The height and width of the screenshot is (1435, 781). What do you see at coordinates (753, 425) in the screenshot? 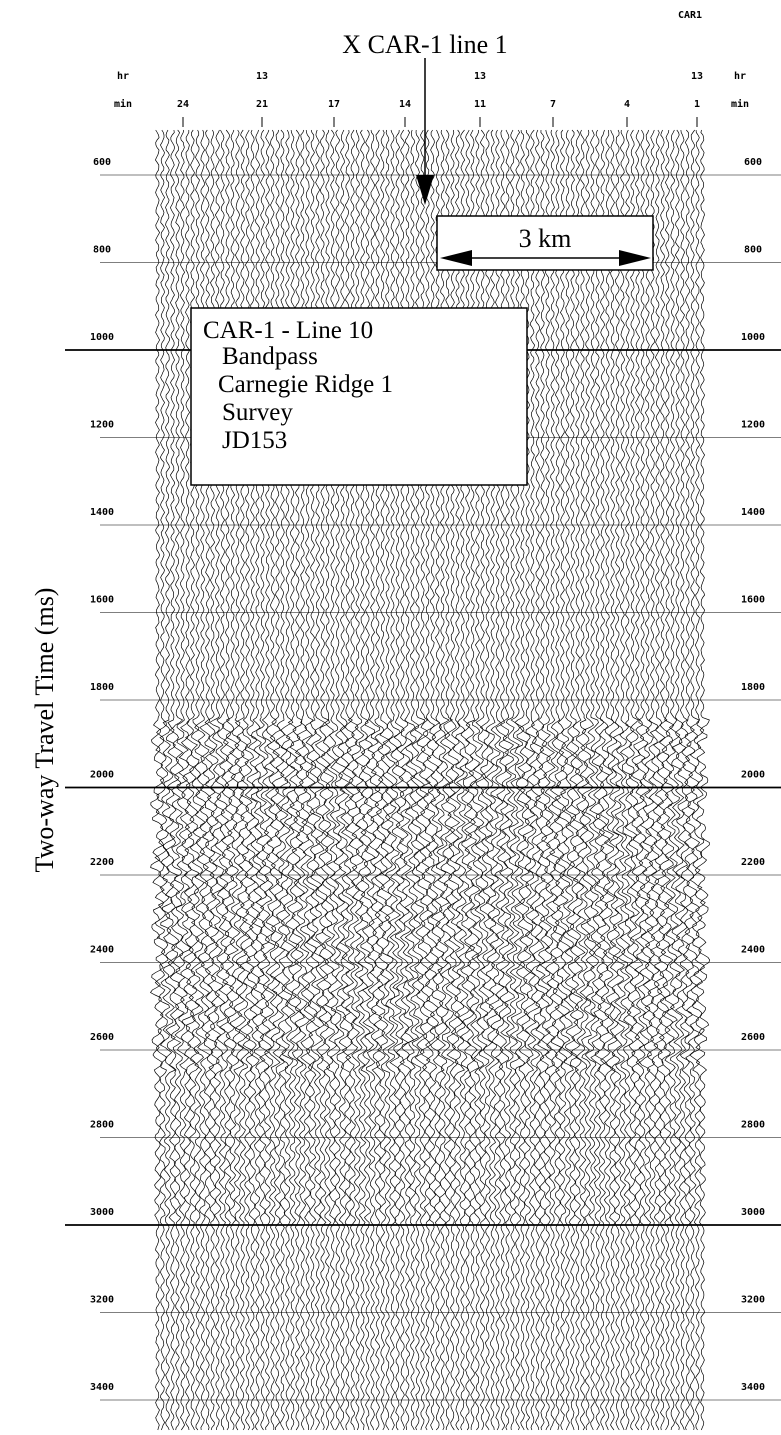
I see `y-tick-label-right: 1200` at bounding box center [753, 425].